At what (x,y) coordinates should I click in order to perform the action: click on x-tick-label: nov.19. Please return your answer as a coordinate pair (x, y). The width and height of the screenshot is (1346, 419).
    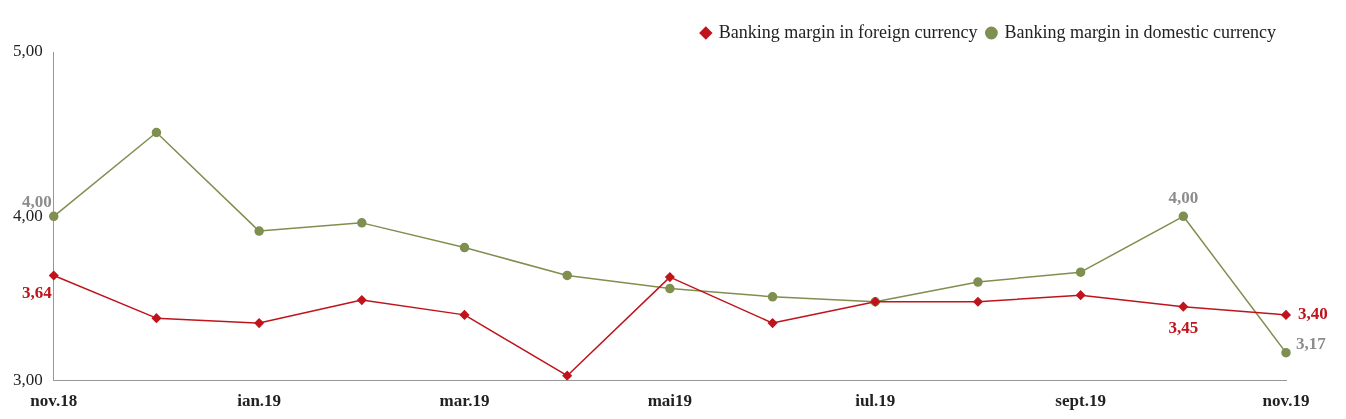
    Looking at the image, I should click on (1286, 401).